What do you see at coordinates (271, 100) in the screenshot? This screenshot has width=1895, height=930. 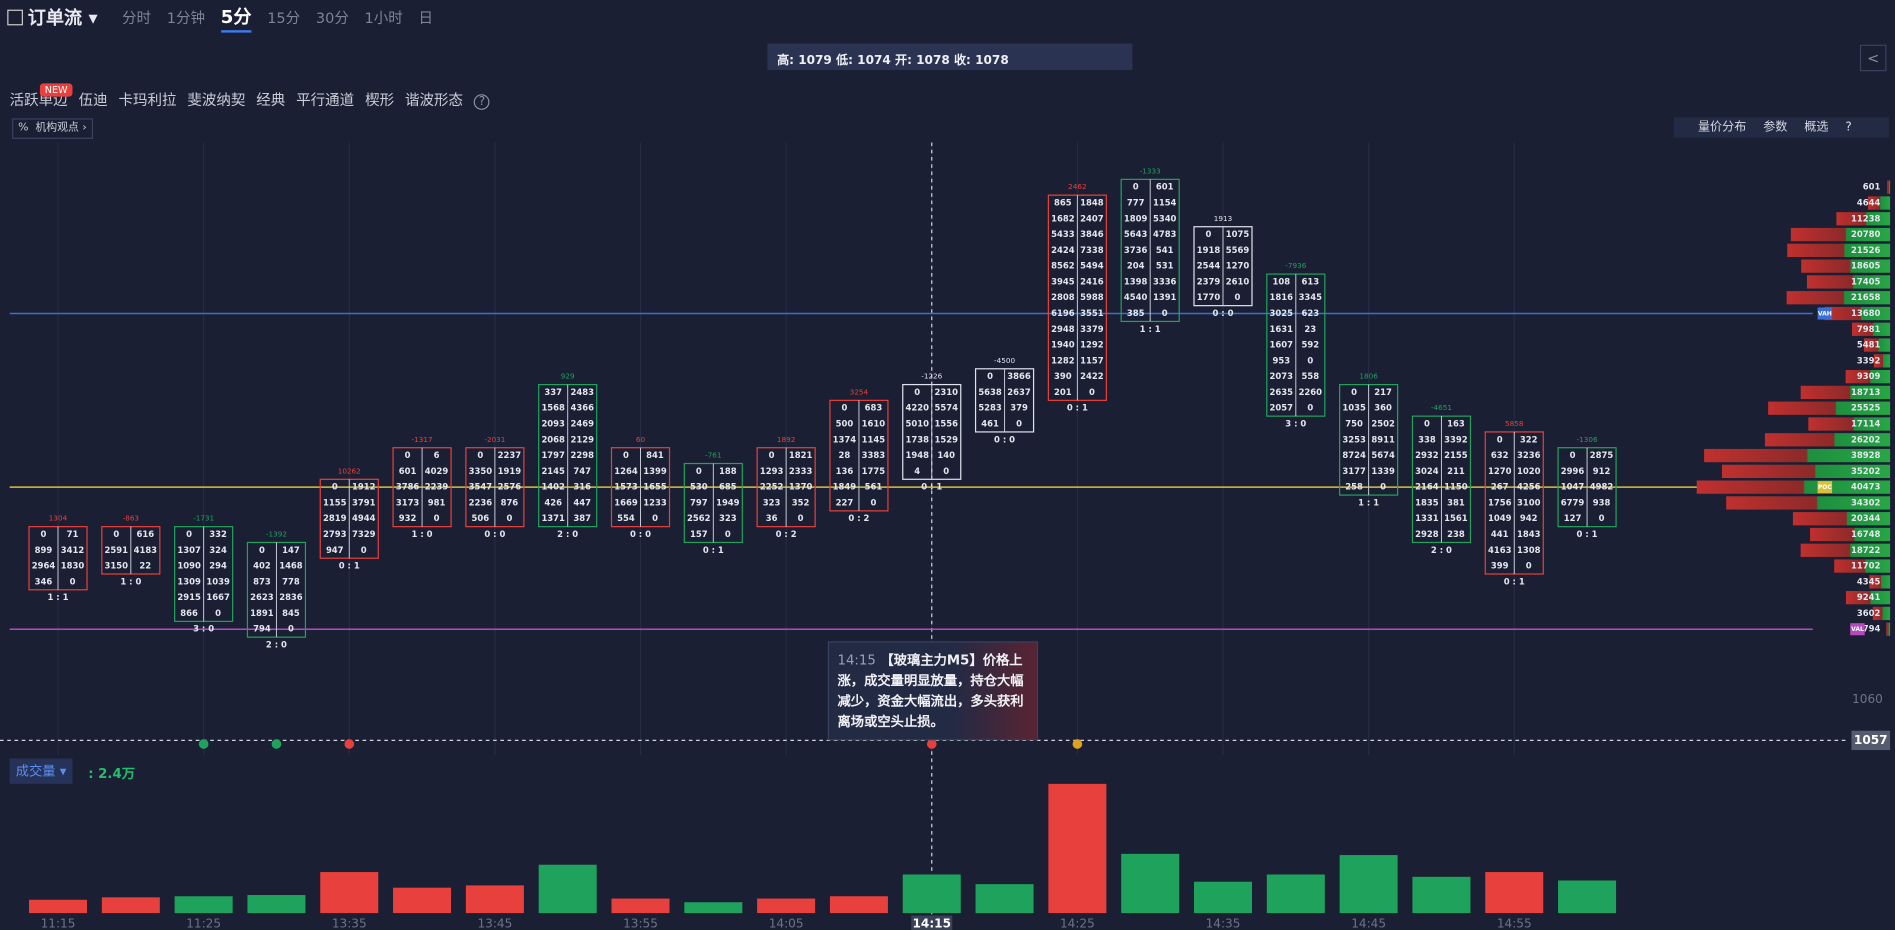 I see `tool-item: 经典` at bounding box center [271, 100].